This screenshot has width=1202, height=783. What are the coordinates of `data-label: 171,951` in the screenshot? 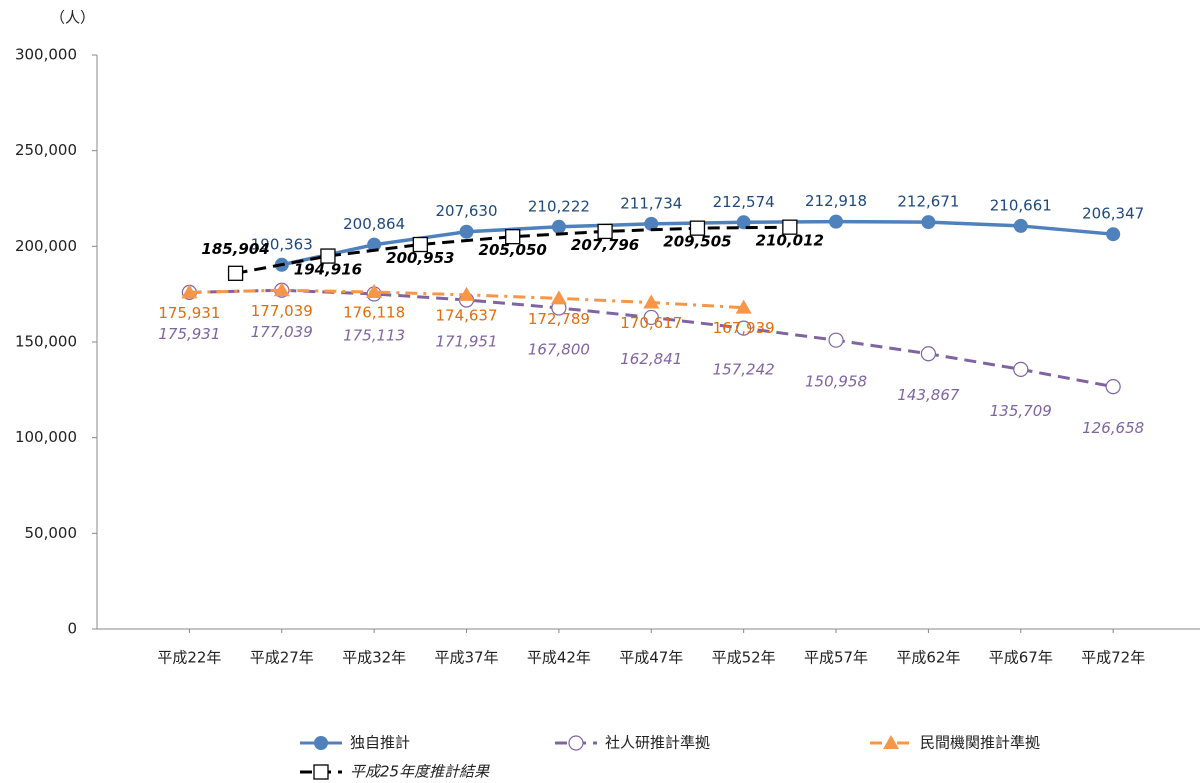 It's located at (466, 342).